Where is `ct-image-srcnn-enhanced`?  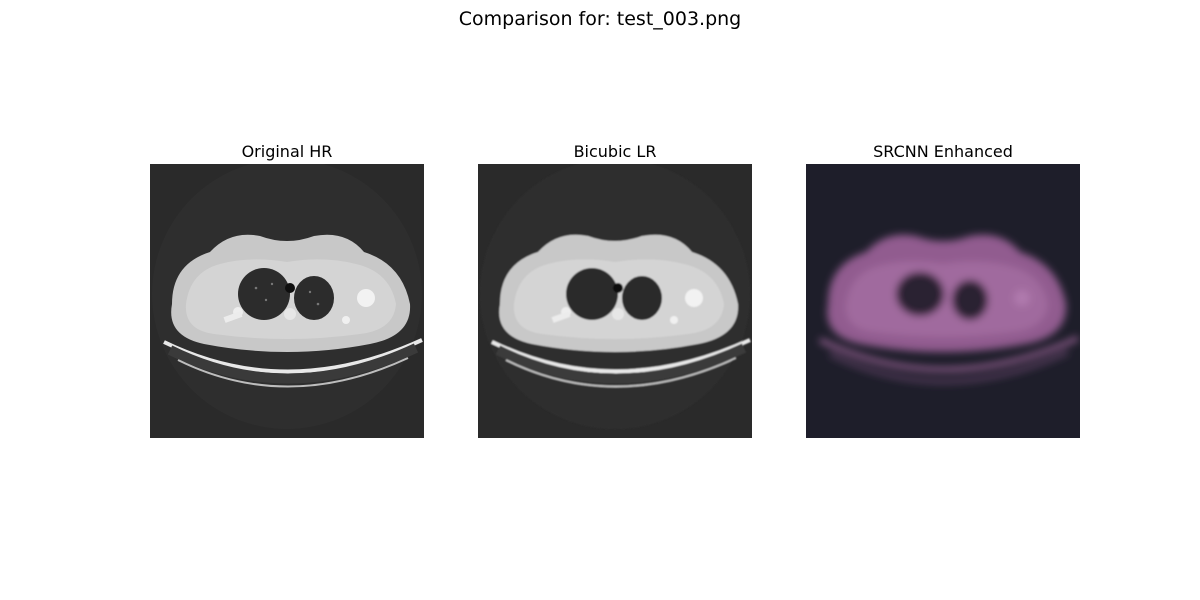 ct-image-srcnn-enhanced is located at coordinates (943, 301).